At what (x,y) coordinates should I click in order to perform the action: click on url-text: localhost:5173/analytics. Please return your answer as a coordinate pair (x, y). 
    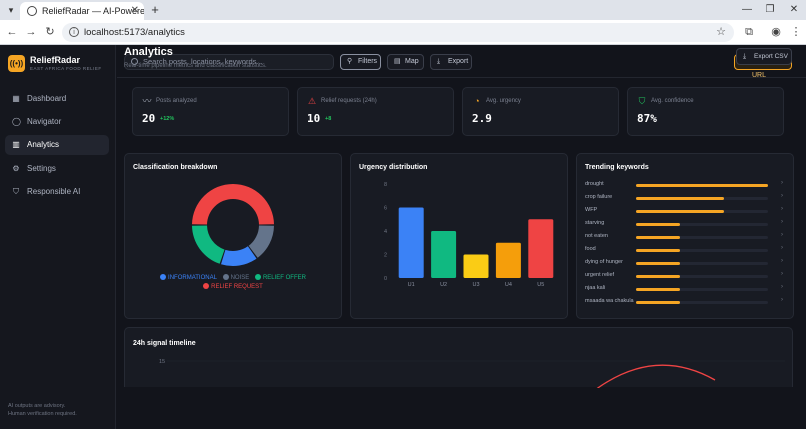
    Looking at the image, I should click on (134, 32).